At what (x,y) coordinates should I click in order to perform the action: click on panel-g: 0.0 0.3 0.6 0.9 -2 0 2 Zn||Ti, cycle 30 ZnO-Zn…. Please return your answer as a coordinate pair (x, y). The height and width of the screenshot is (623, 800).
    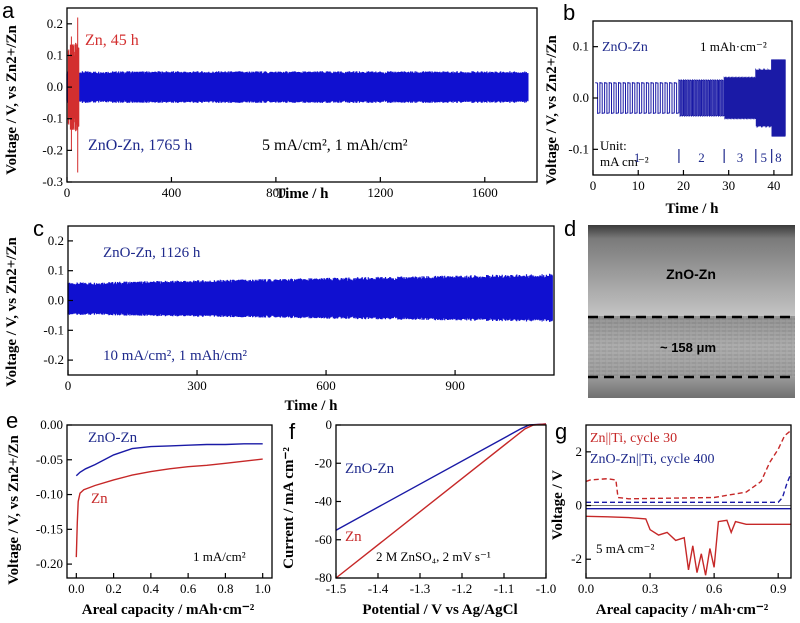
    Looking at the image, I should click on (671, 521).